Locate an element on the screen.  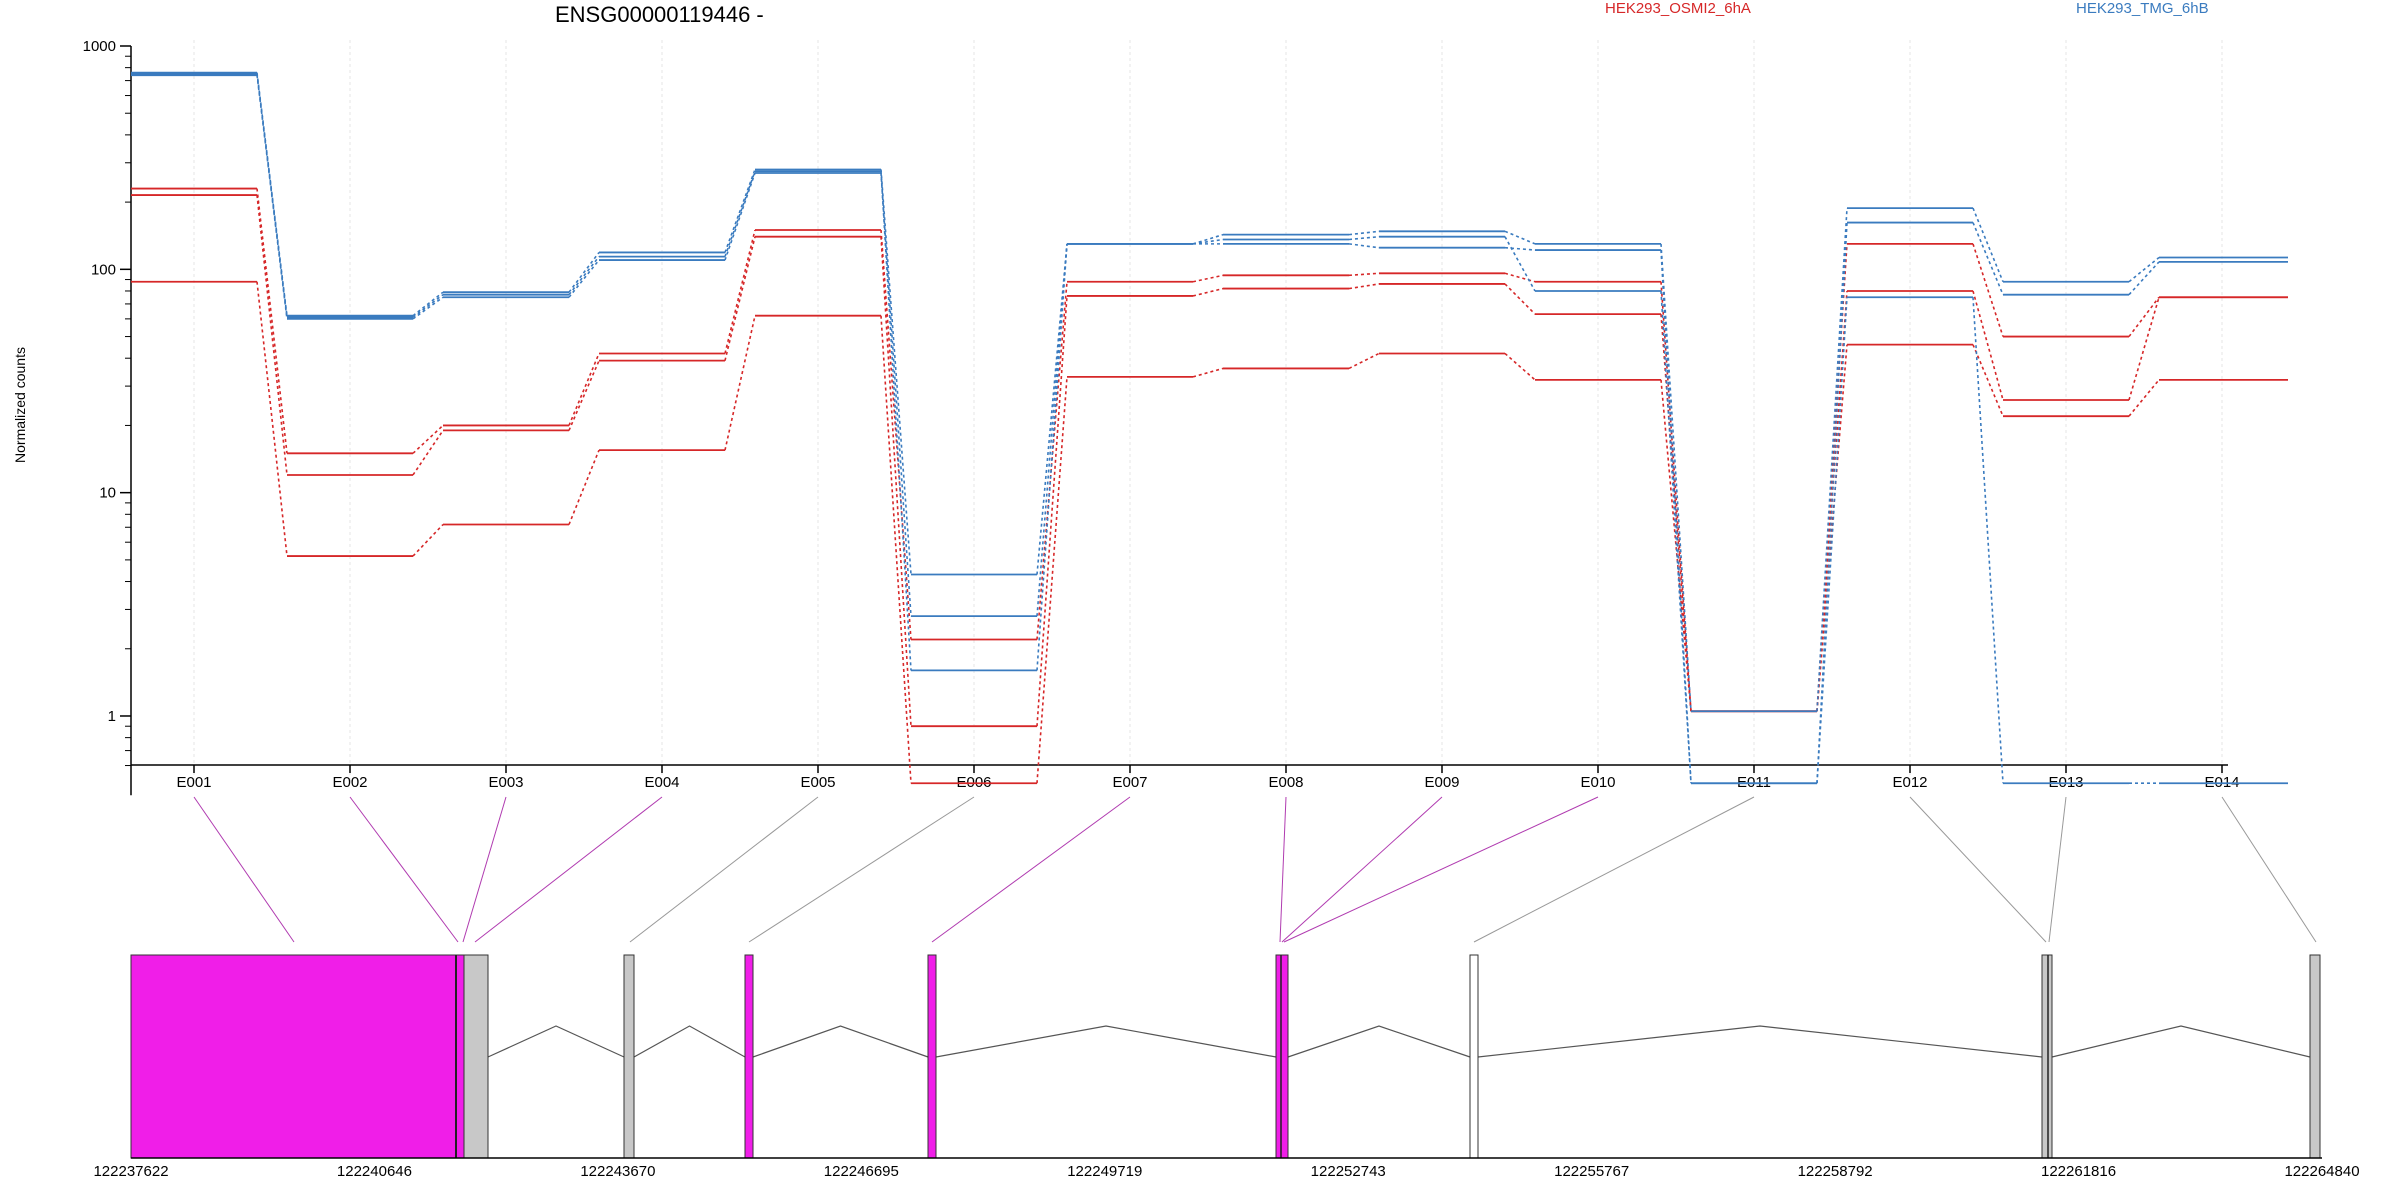
y-tick-label: 100 is located at coordinates (103, 269).